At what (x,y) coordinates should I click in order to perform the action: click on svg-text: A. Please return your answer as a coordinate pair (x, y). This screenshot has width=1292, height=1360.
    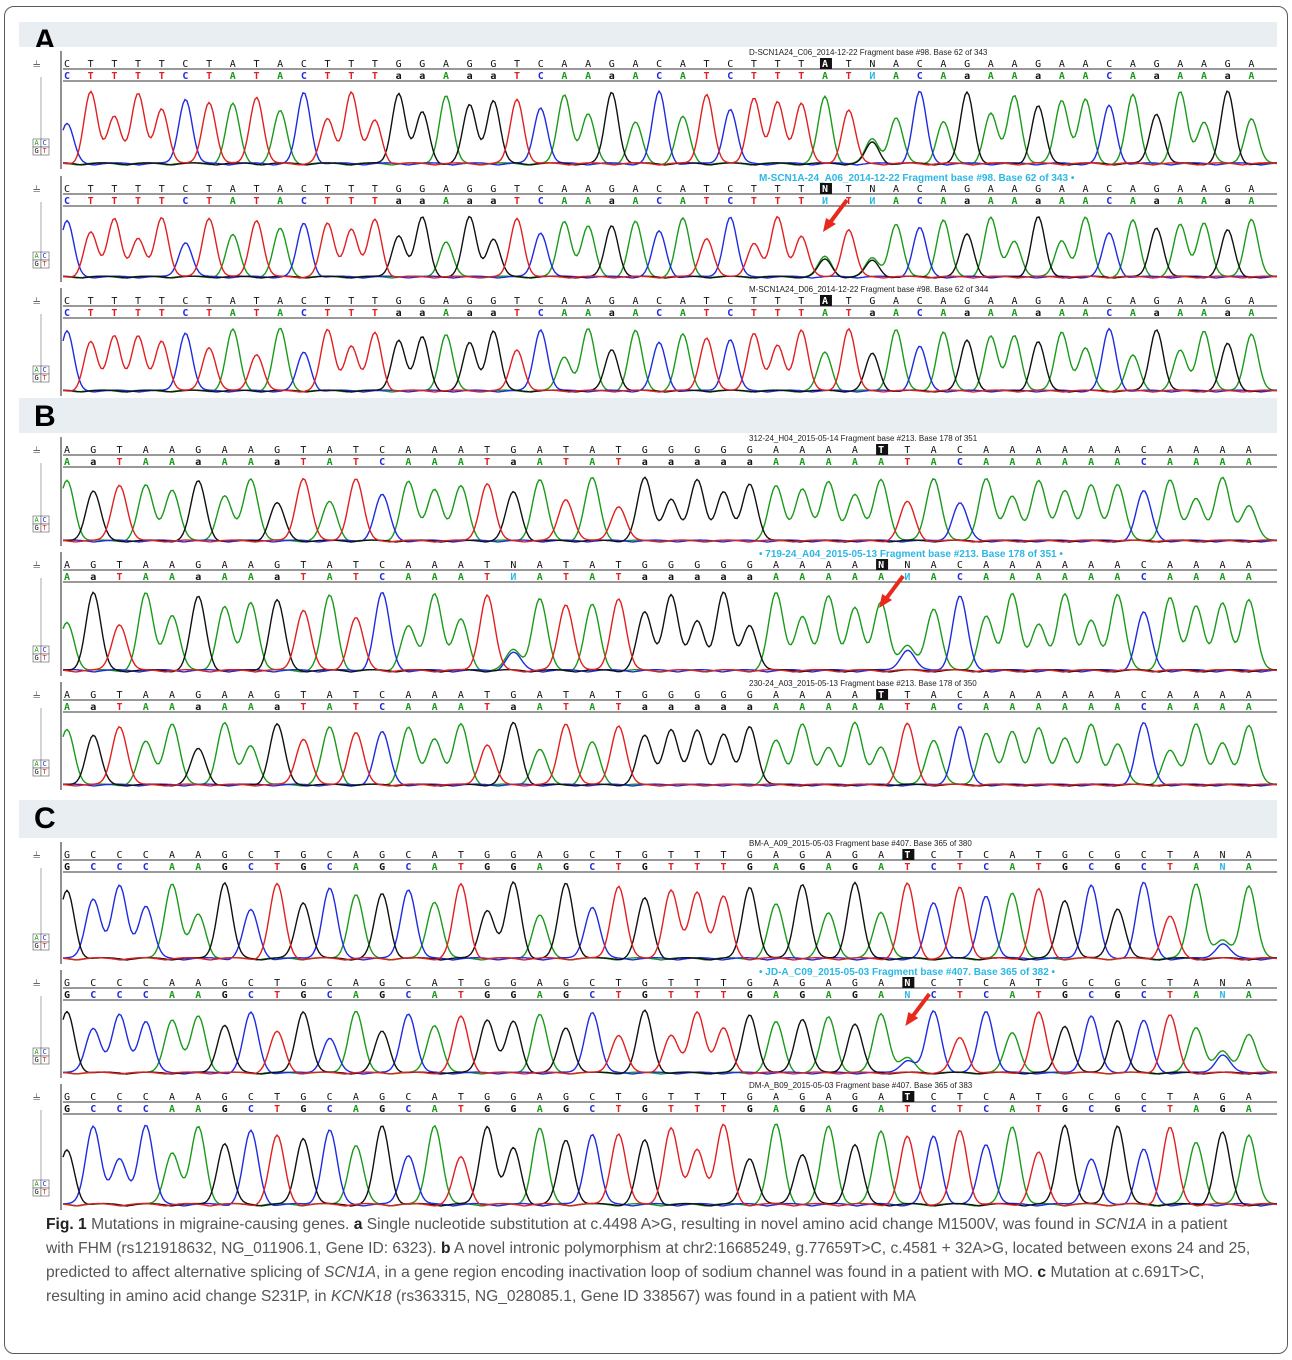
    Looking at the image, I should click on (37, 370).